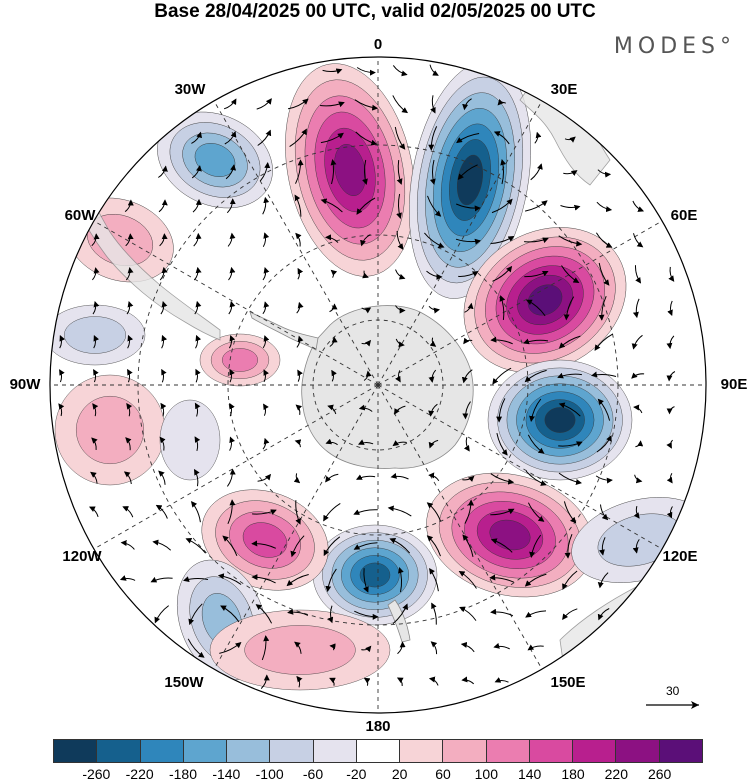 The height and width of the screenshot is (783, 750). I want to click on lon-label-120e: 120E, so click(680, 556).